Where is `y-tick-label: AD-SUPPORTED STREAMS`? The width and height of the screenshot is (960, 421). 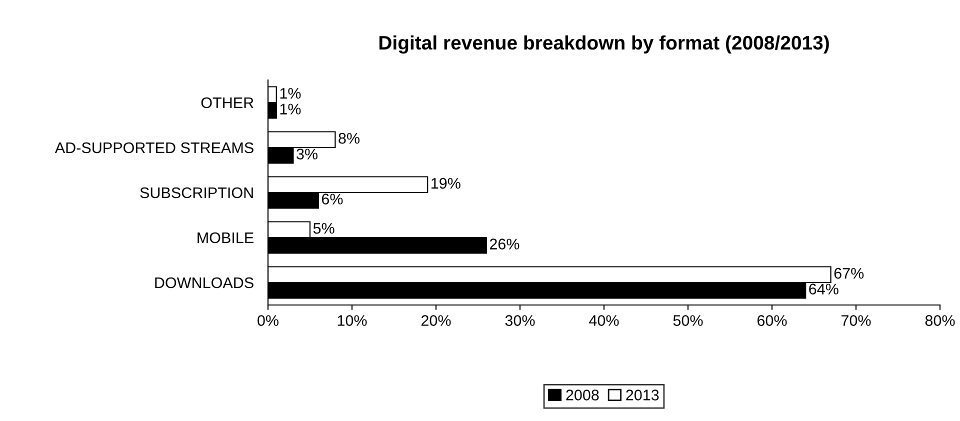 y-tick-label: AD-SUPPORTED STREAMS is located at coordinates (154, 148).